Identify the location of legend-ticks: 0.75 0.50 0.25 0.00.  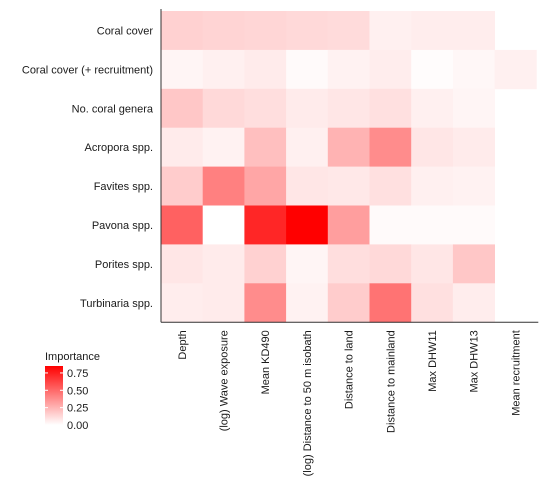
(66, 400).